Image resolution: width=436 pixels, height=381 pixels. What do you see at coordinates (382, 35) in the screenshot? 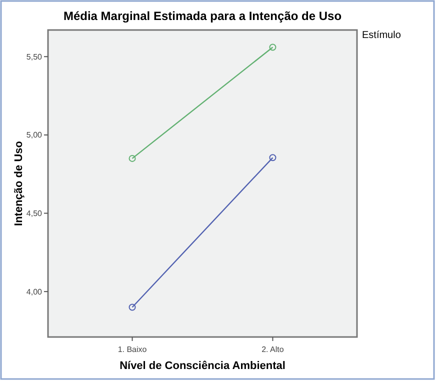
I see `legend-title: Estímulo` at bounding box center [382, 35].